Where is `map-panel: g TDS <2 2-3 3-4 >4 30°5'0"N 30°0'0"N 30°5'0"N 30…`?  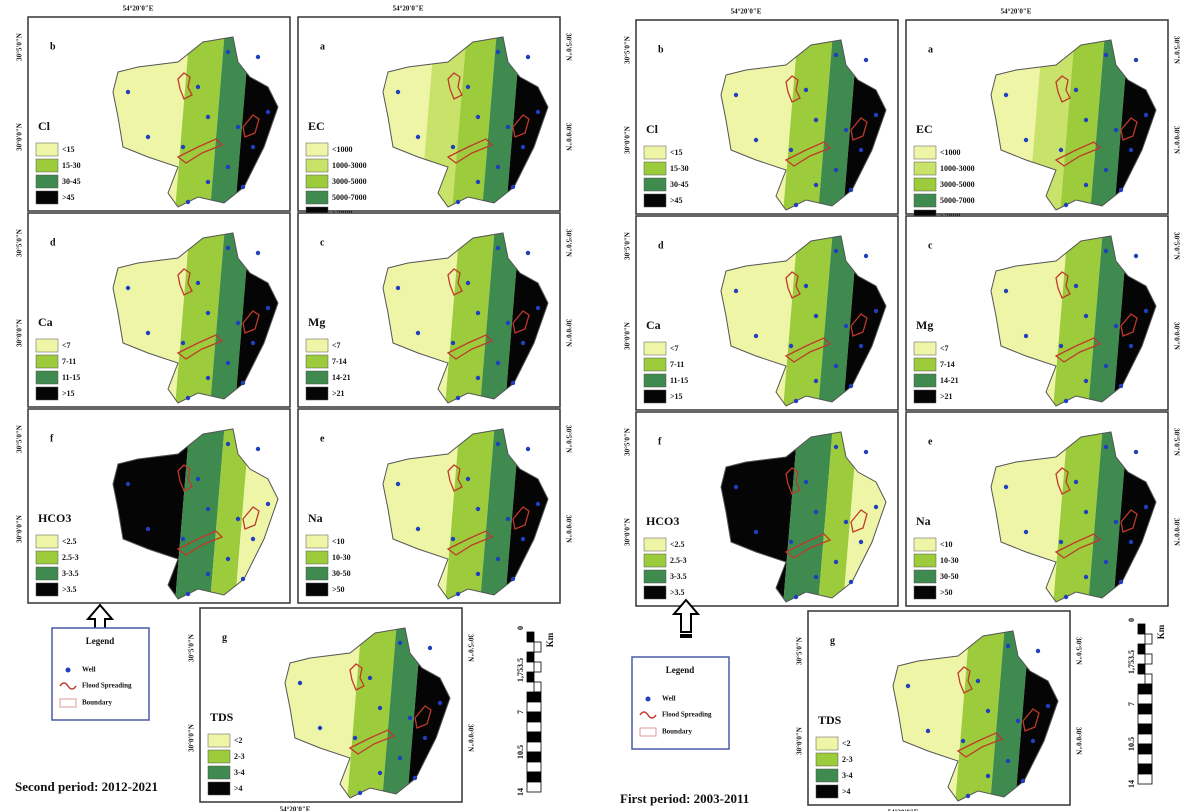
map-panel: g TDS <2 2-3 3-4 >4 30°5'0"N 30°0'0"N 30°5'0"N 30… is located at coordinates (939, 710).